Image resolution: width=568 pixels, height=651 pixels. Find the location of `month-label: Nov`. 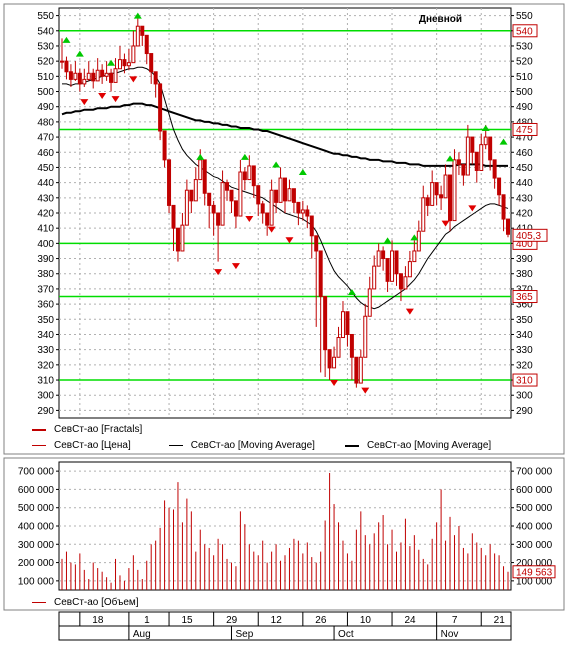

month-label: Nov is located at coordinates (450, 634).